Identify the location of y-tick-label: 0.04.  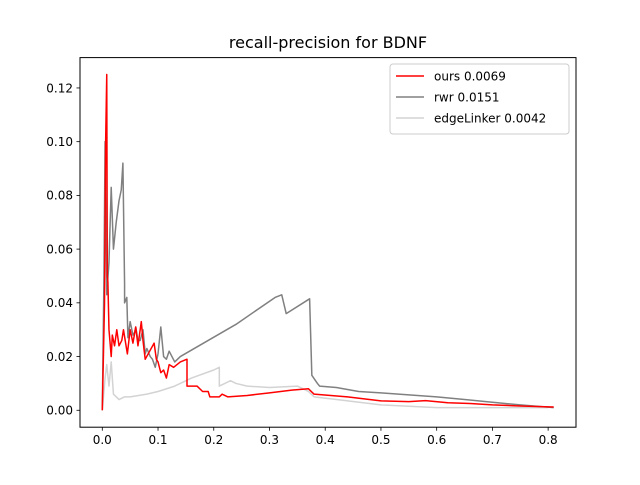
(59, 303).